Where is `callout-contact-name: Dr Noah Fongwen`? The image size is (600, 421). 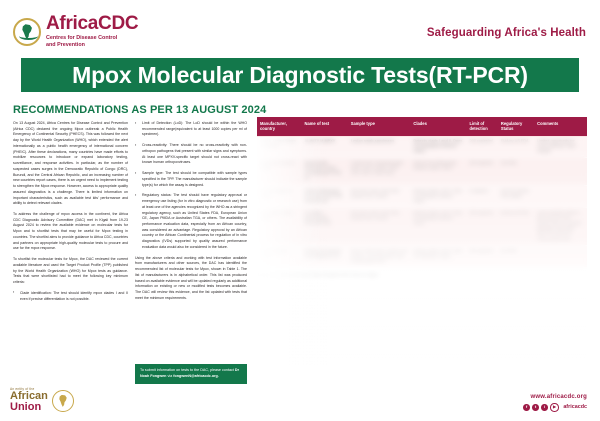 callout-contact-name: Dr Noah Fongwen is located at coordinates (190, 373).